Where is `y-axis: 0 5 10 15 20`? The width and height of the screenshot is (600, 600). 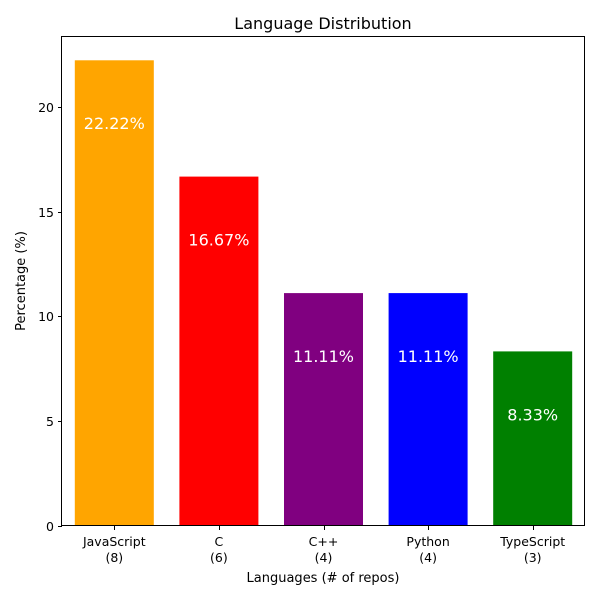
y-axis: 0 5 10 15 20 is located at coordinates (50, 317).